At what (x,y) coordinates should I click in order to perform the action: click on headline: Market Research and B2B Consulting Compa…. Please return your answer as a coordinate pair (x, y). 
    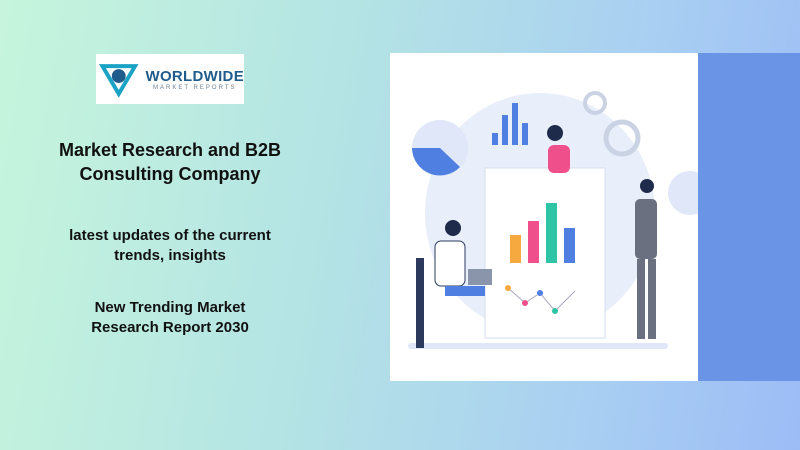
    Looking at the image, I should click on (170, 162).